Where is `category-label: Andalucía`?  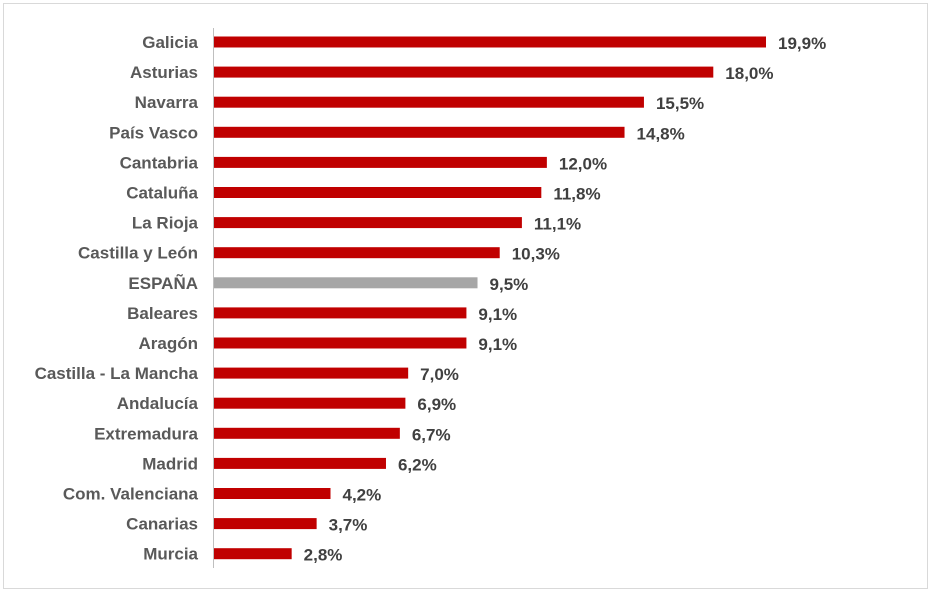 category-label: Andalucía is located at coordinates (158, 403).